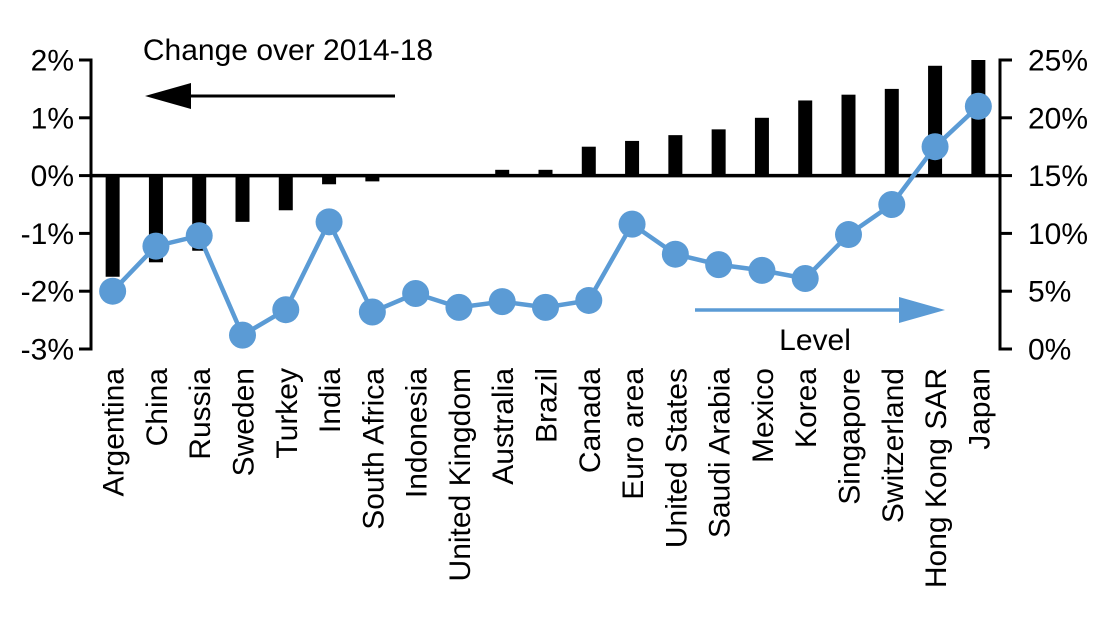 The width and height of the screenshot is (1102, 619). What do you see at coordinates (200, 414) in the screenshot?
I see `category-label-russia: Russia` at bounding box center [200, 414].